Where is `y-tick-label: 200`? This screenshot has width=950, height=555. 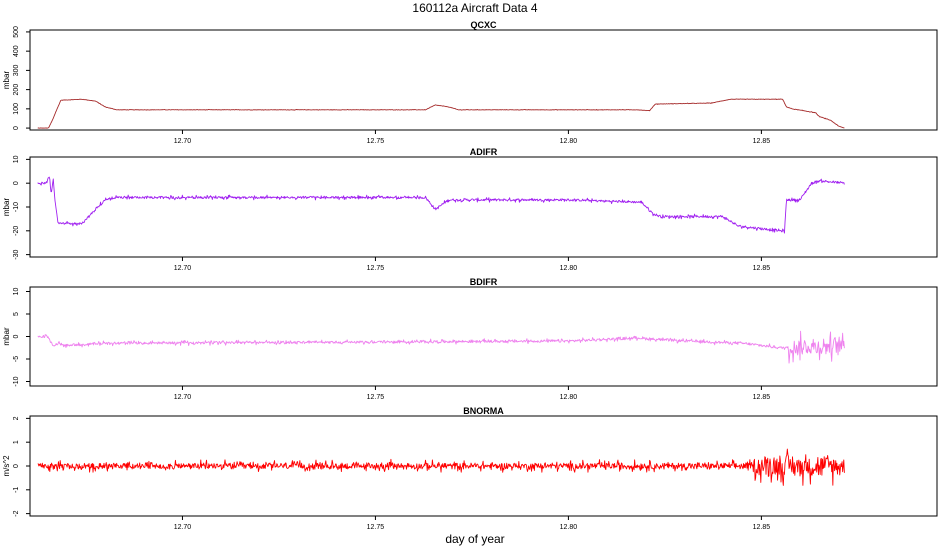 y-tick-label: 200 is located at coordinates (16, 90).